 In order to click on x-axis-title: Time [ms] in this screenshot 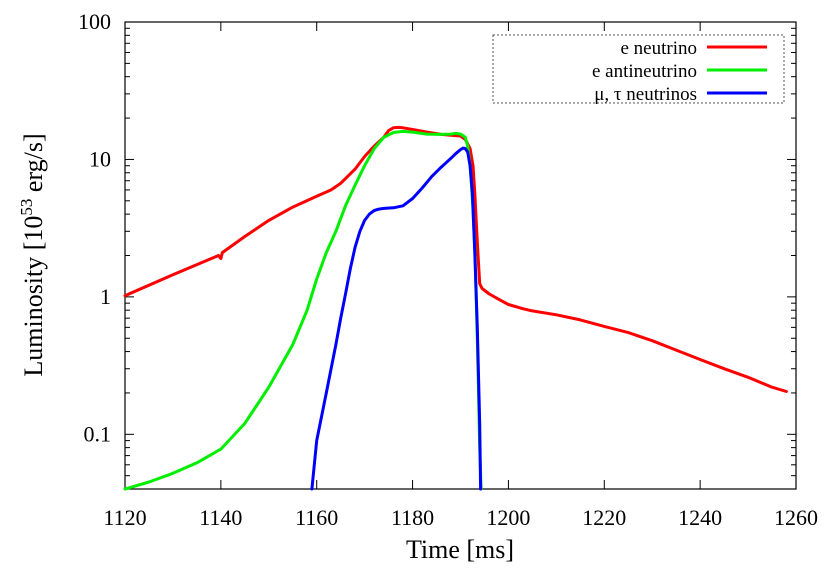, I will do `click(460, 549)`.